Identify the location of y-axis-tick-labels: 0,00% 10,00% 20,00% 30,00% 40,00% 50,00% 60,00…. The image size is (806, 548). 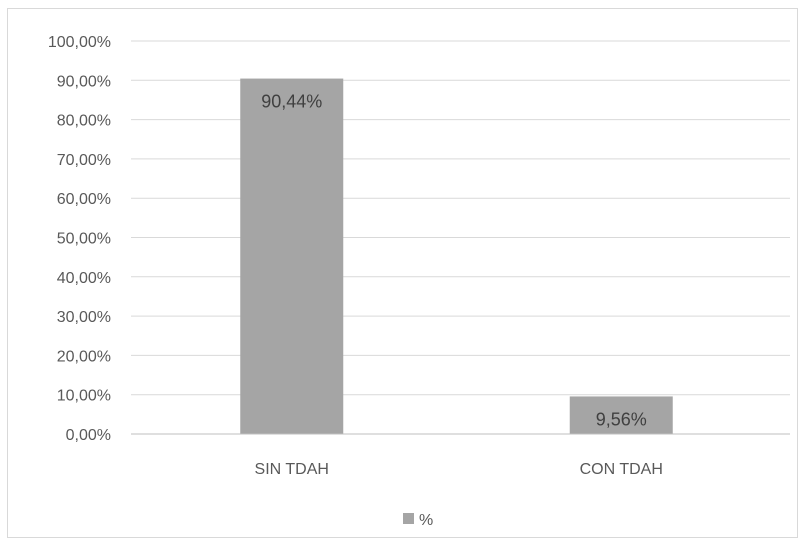
(79, 239).